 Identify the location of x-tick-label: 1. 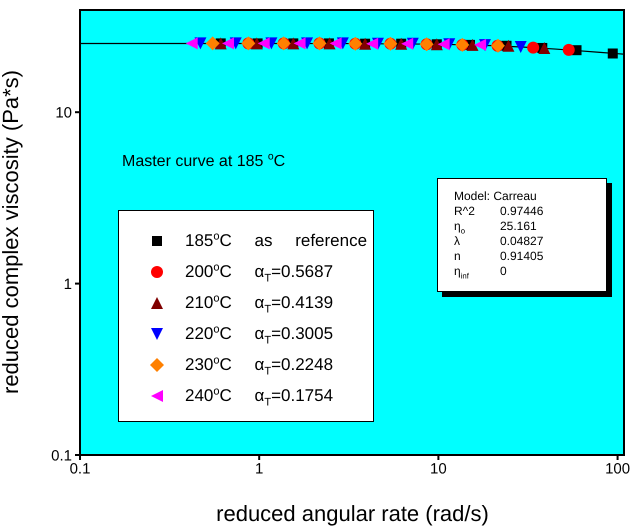
(259, 469).